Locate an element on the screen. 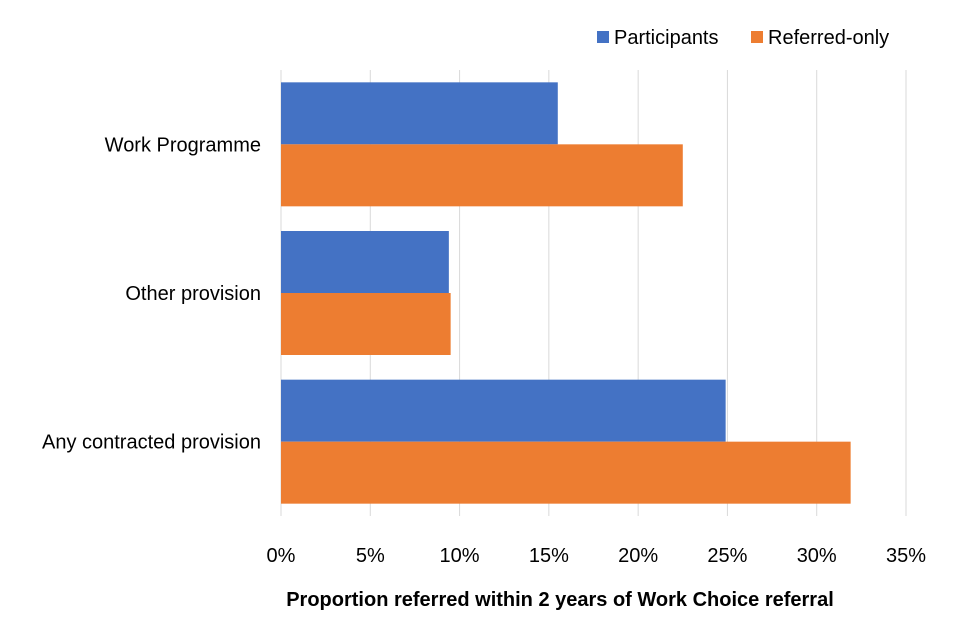 The height and width of the screenshot is (640, 960). x-tick-label: 5% is located at coordinates (370, 556).